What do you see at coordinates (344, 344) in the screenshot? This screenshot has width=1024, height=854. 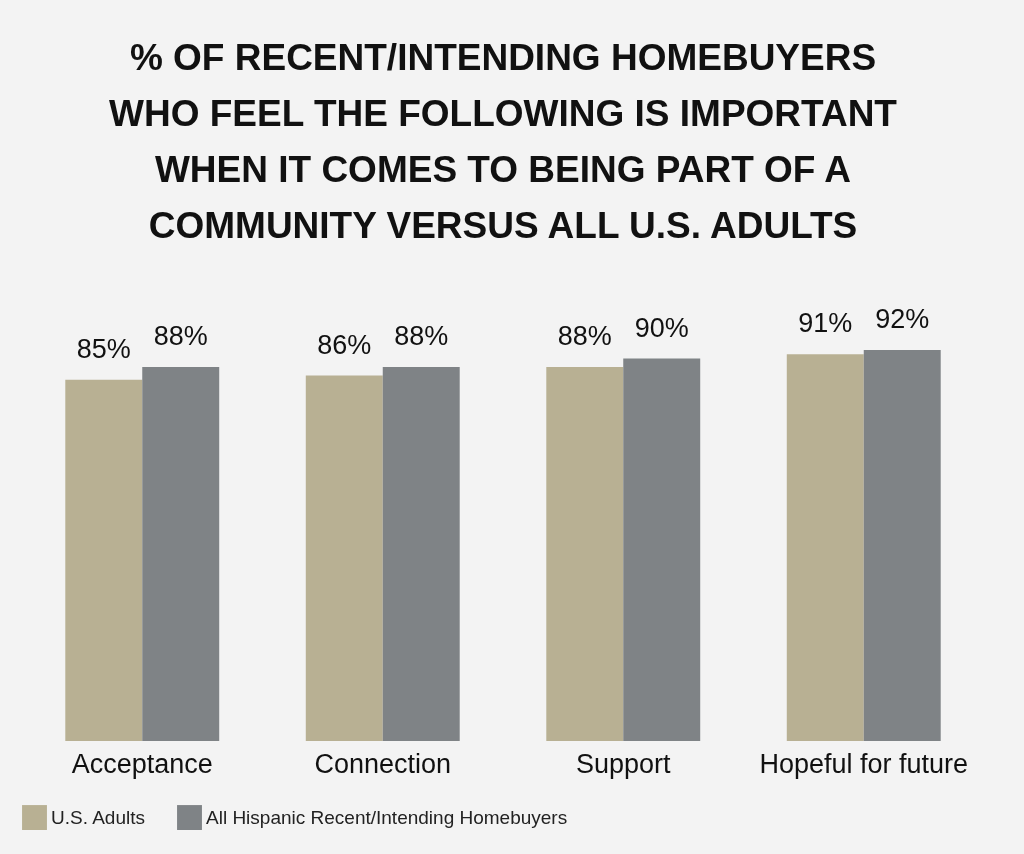 I see `data-label: 86%` at bounding box center [344, 344].